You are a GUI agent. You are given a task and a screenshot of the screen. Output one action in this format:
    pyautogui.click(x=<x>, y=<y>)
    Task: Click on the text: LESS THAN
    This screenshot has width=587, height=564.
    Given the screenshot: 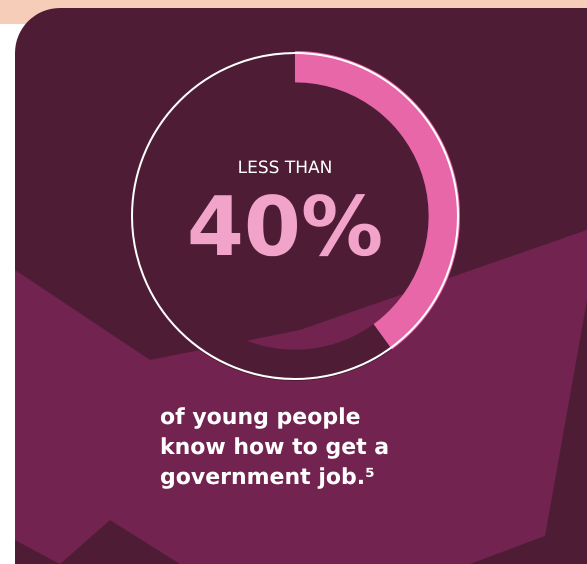 What is the action you would take?
    pyautogui.click(x=285, y=168)
    